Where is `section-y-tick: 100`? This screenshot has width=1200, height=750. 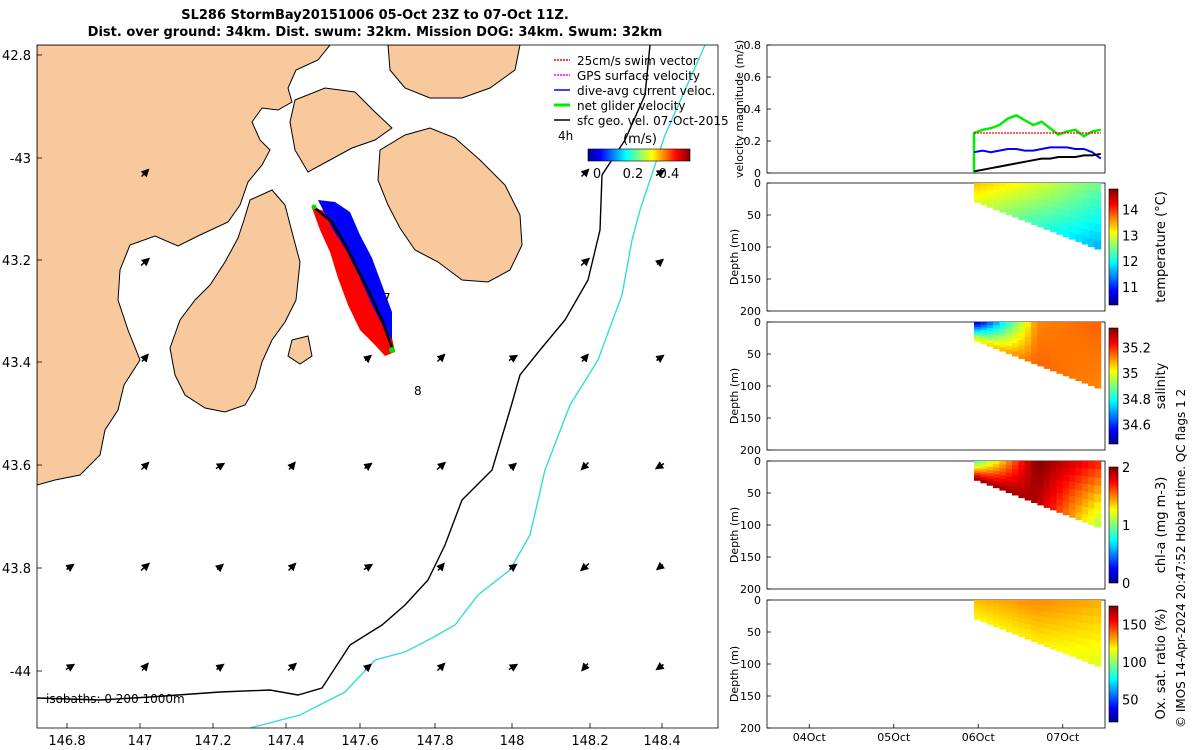
section-y-tick: 100 is located at coordinates (750, 247).